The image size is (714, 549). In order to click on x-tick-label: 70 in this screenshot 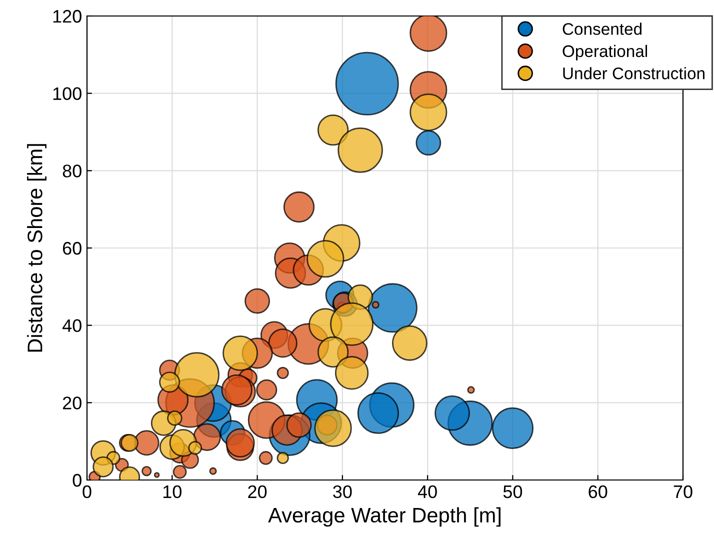, I will do `click(683, 491)`.